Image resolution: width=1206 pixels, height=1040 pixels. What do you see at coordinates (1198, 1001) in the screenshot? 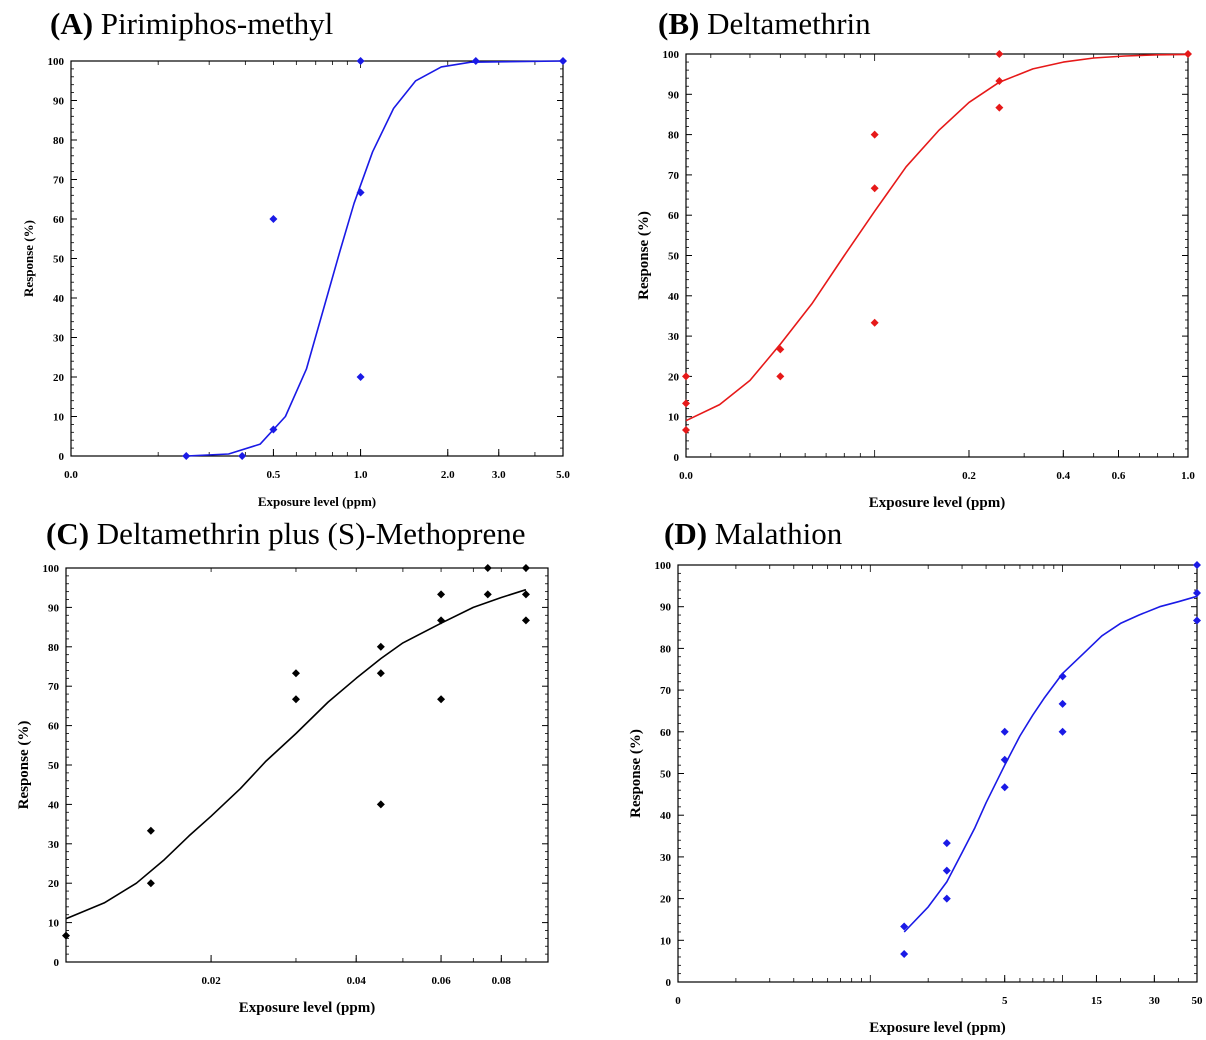
I see `x-tick-label: 50` at bounding box center [1198, 1001].